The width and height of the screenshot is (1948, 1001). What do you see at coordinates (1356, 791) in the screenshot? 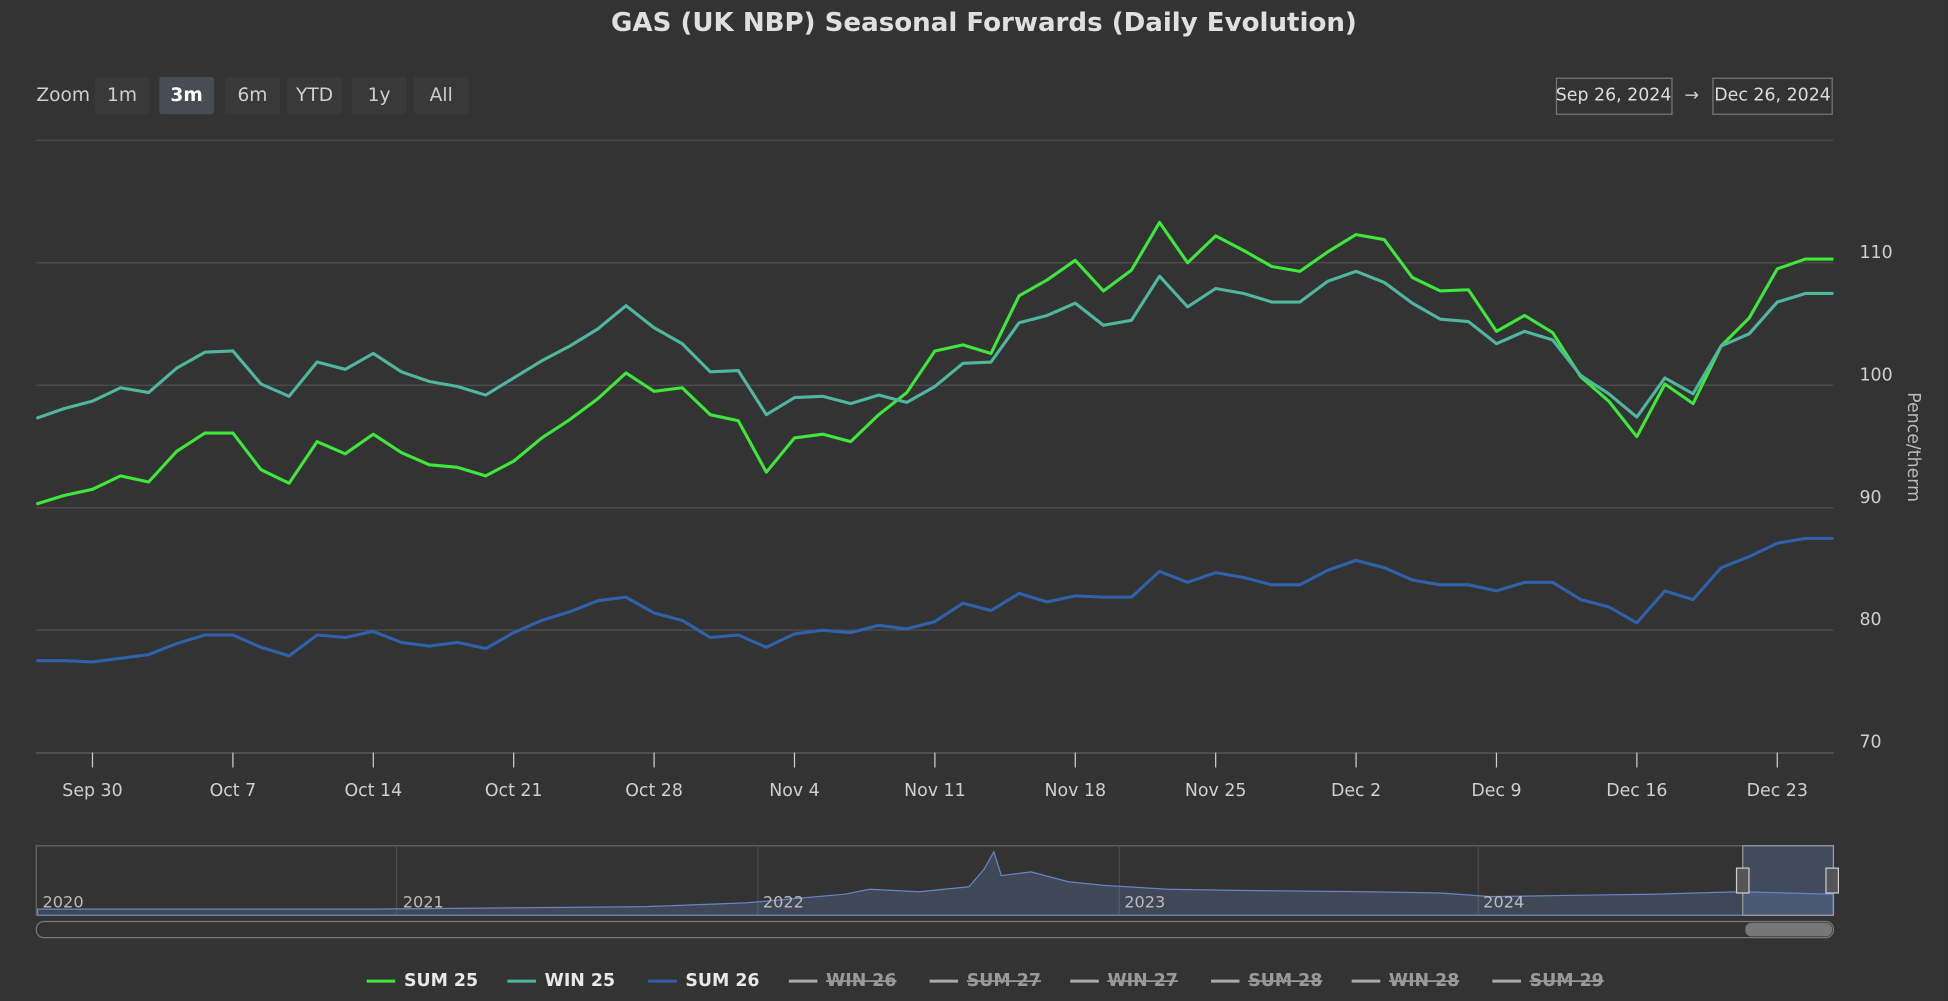
I see `x-tick-label: Dec 2` at bounding box center [1356, 791].